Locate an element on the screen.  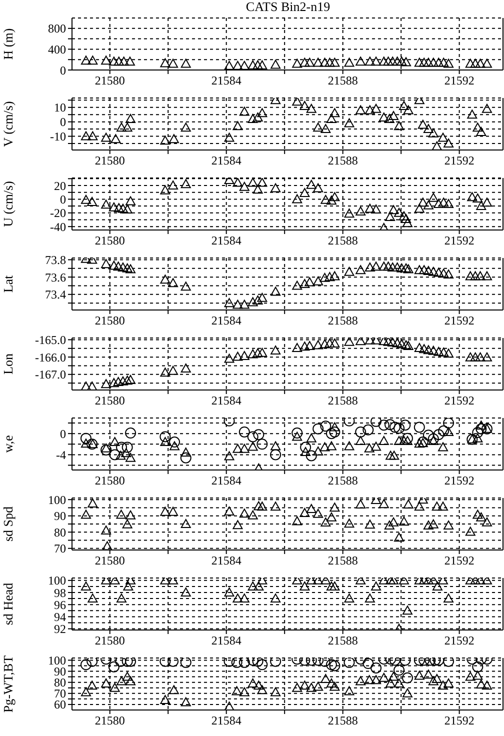
y-tick-label: 10 is located at coordinates (60, 107).